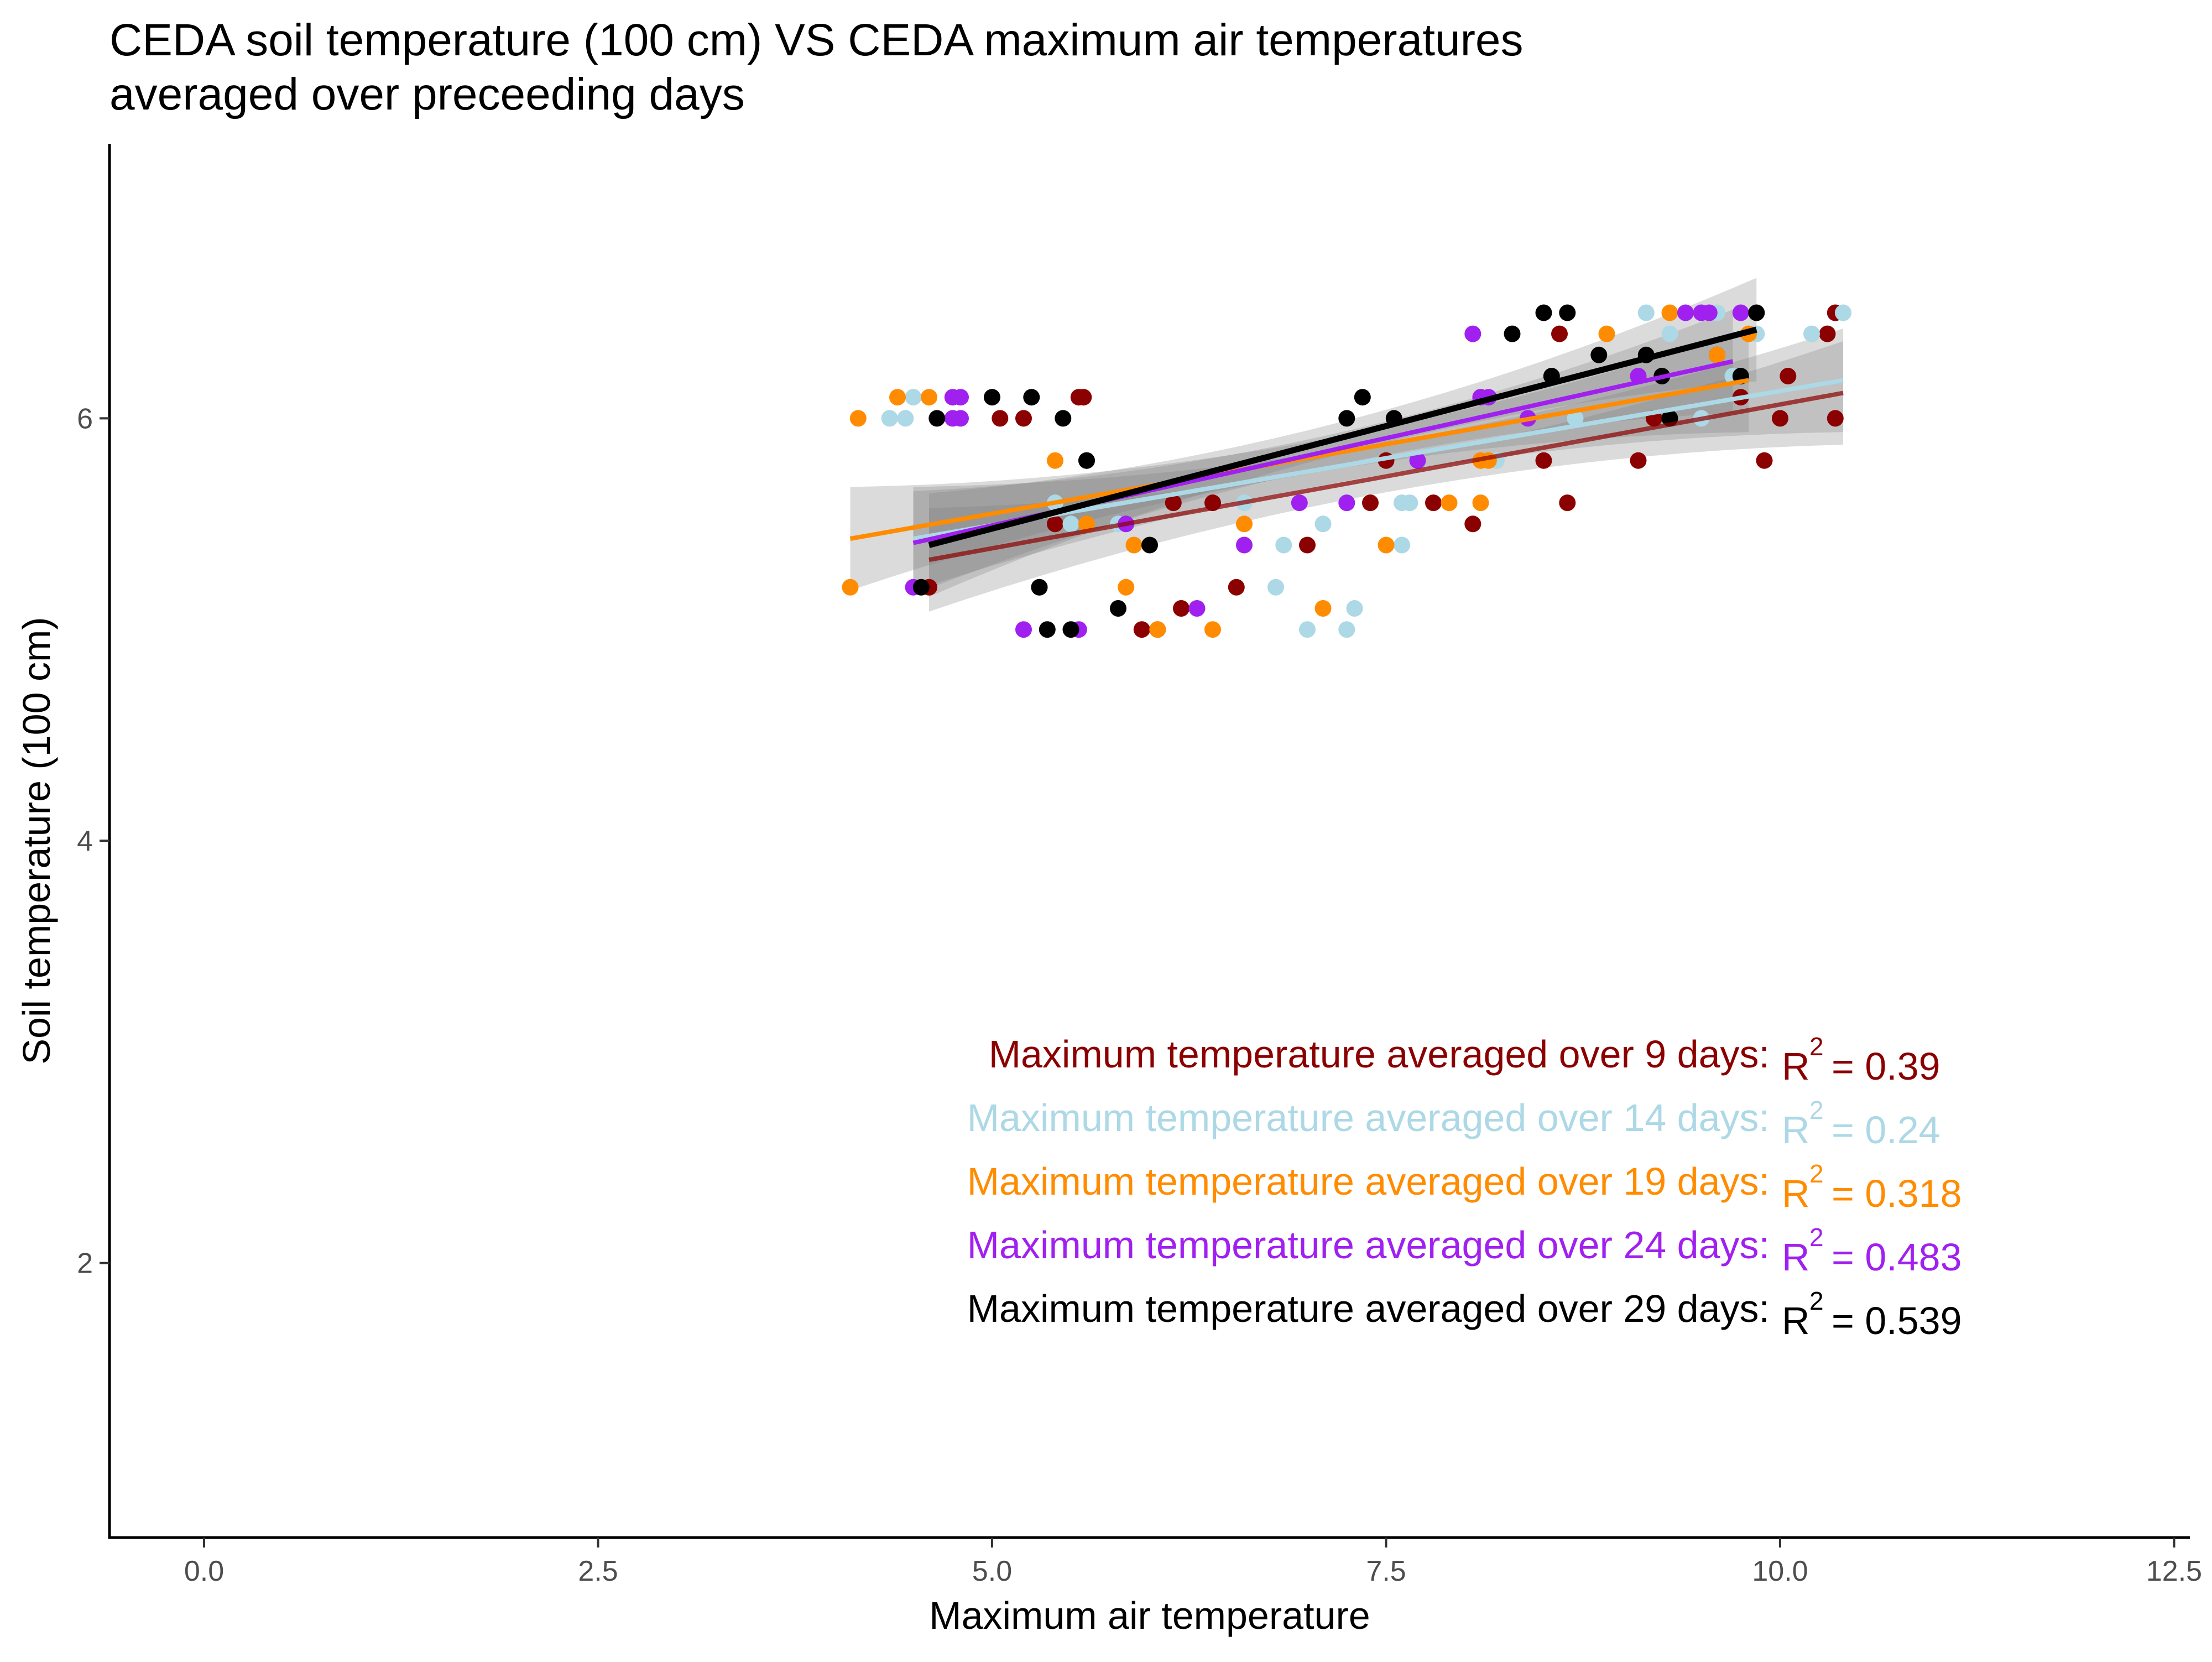 The height and width of the screenshot is (1662, 2212). Describe the element at coordinates (1796, 1130) in the screenshot. I see `r2-symbol-1: R` at that location.